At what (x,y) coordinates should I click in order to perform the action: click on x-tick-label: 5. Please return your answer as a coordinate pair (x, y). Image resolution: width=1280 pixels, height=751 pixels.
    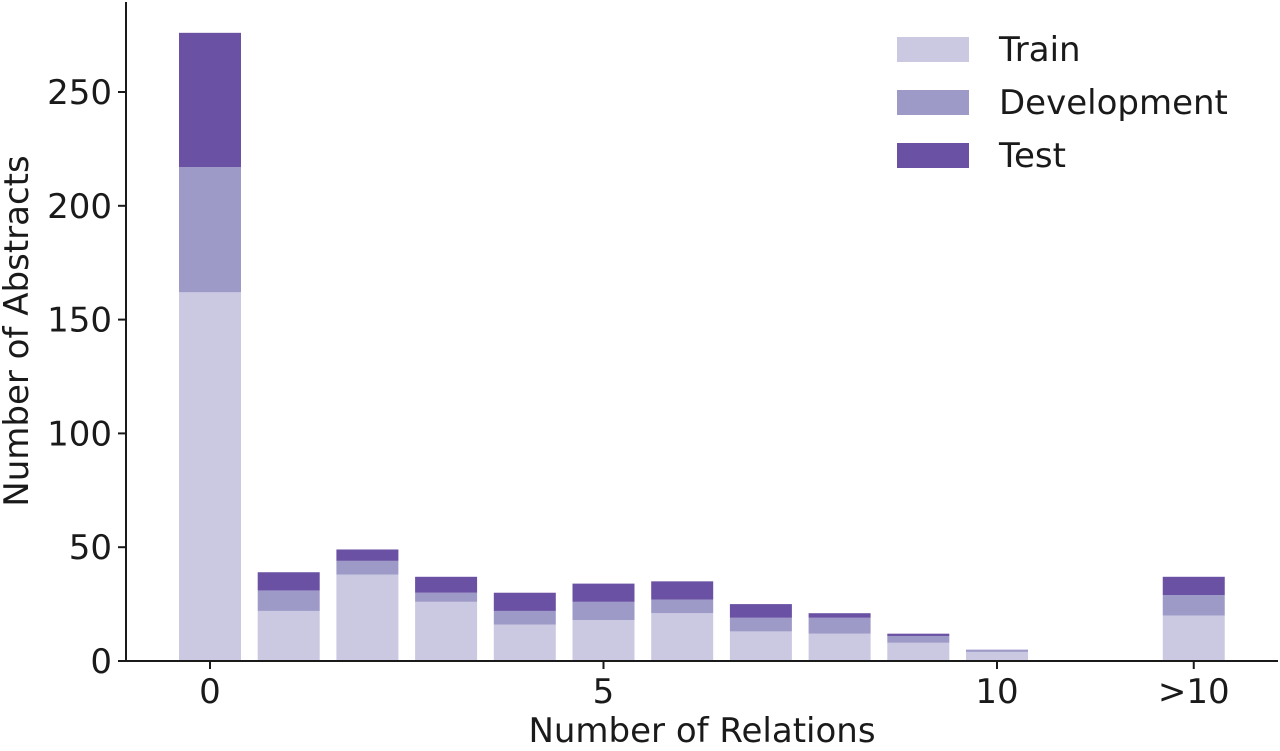
    Looking at the image, I should click on (604, 692).